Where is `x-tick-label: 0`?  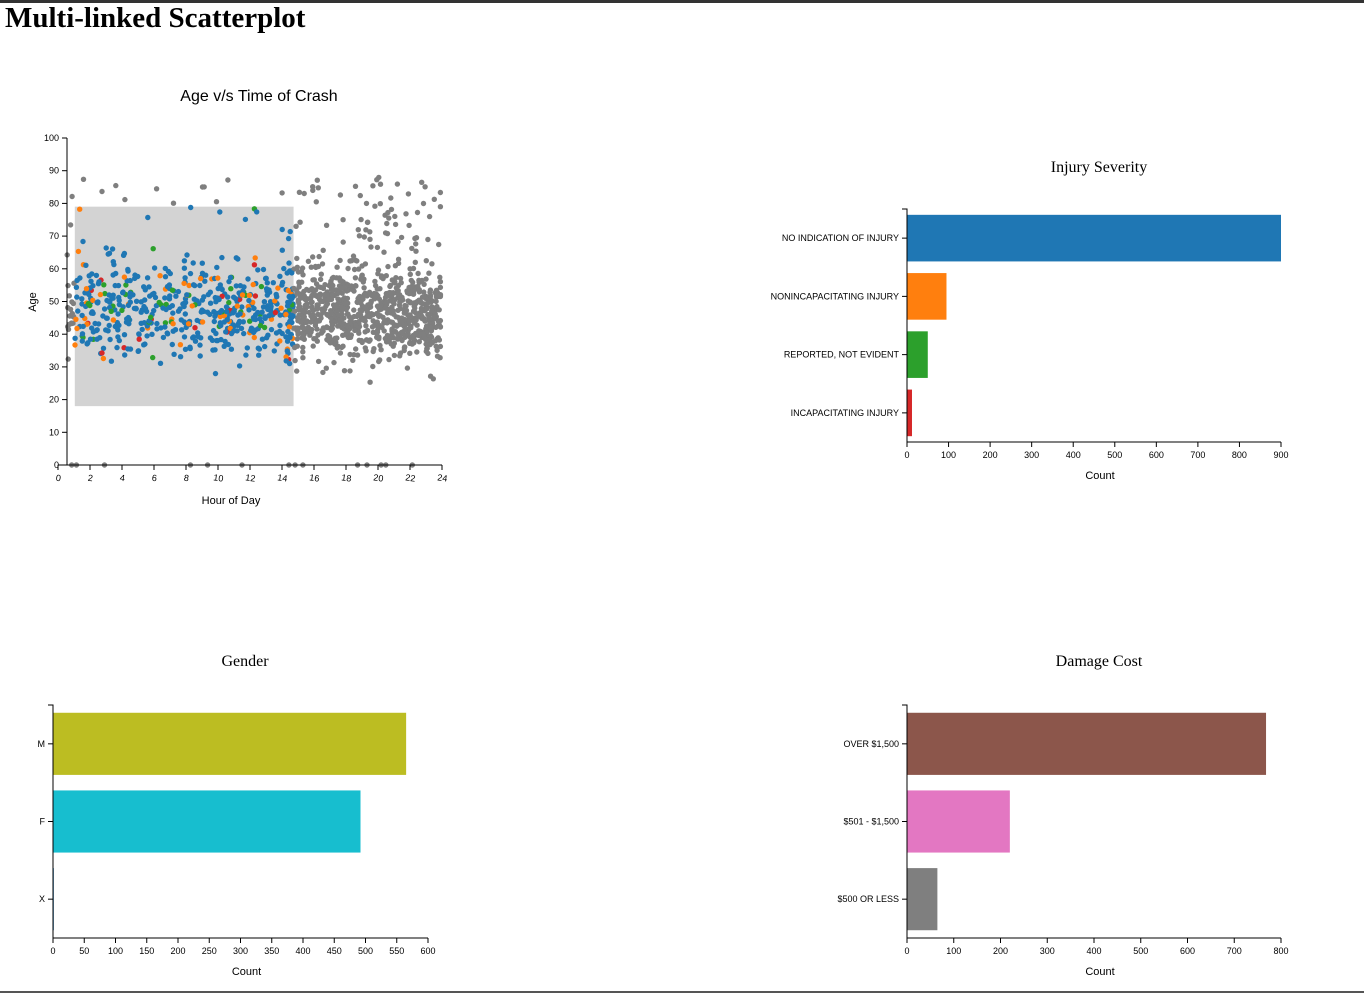
x-tick-label: 0 is located at coordinates (58, 478).